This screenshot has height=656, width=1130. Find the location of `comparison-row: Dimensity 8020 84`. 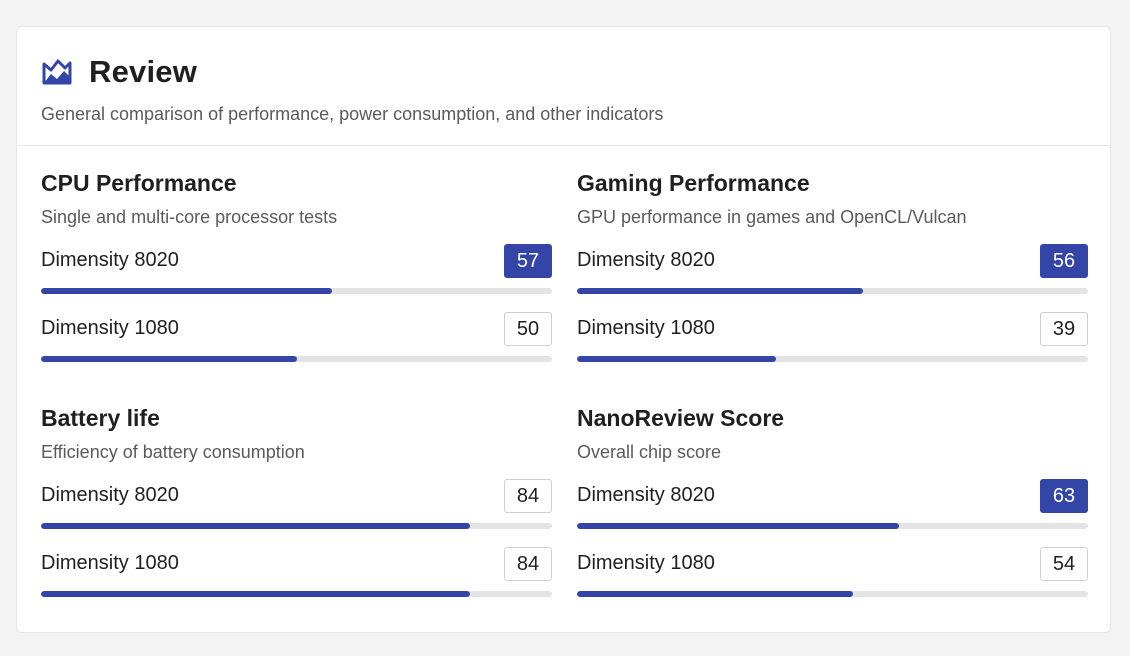

comparison-row: Dimensity 8020 84 is located at coordinates (296, 504).